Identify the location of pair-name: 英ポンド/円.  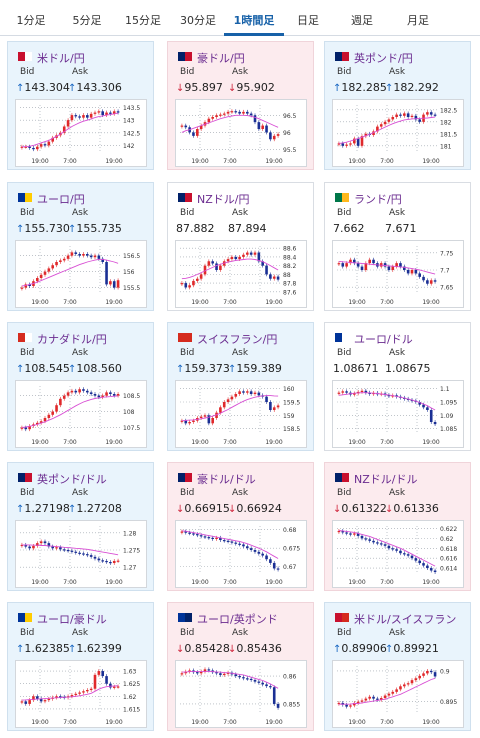
(383, 58).